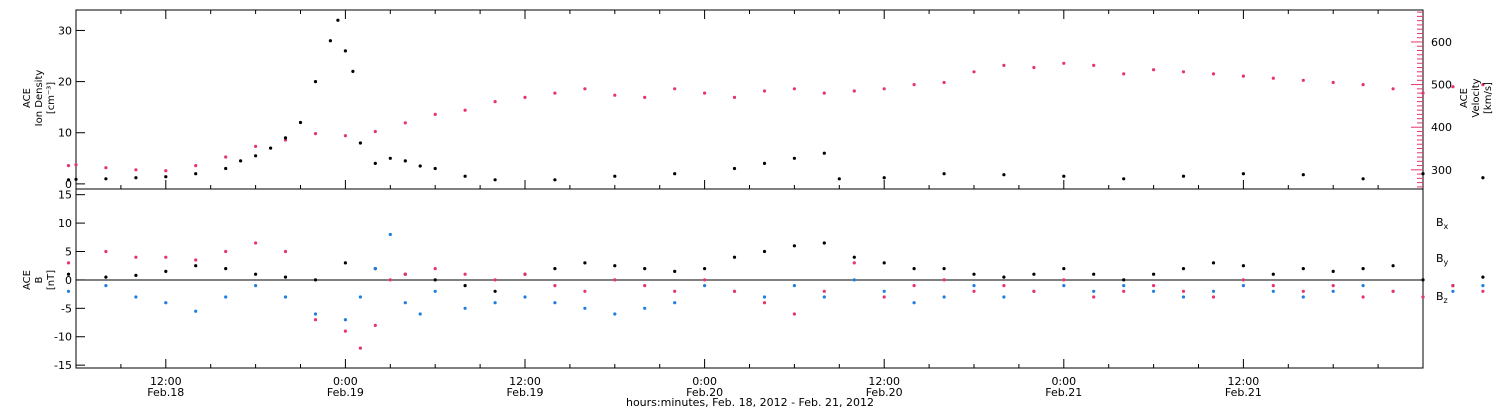 The image size is (1500, 410). Describe the element at coordinates (39, 98) in the screenshot. I see `top-left-ylabel-line2: Ion Density` at that location.